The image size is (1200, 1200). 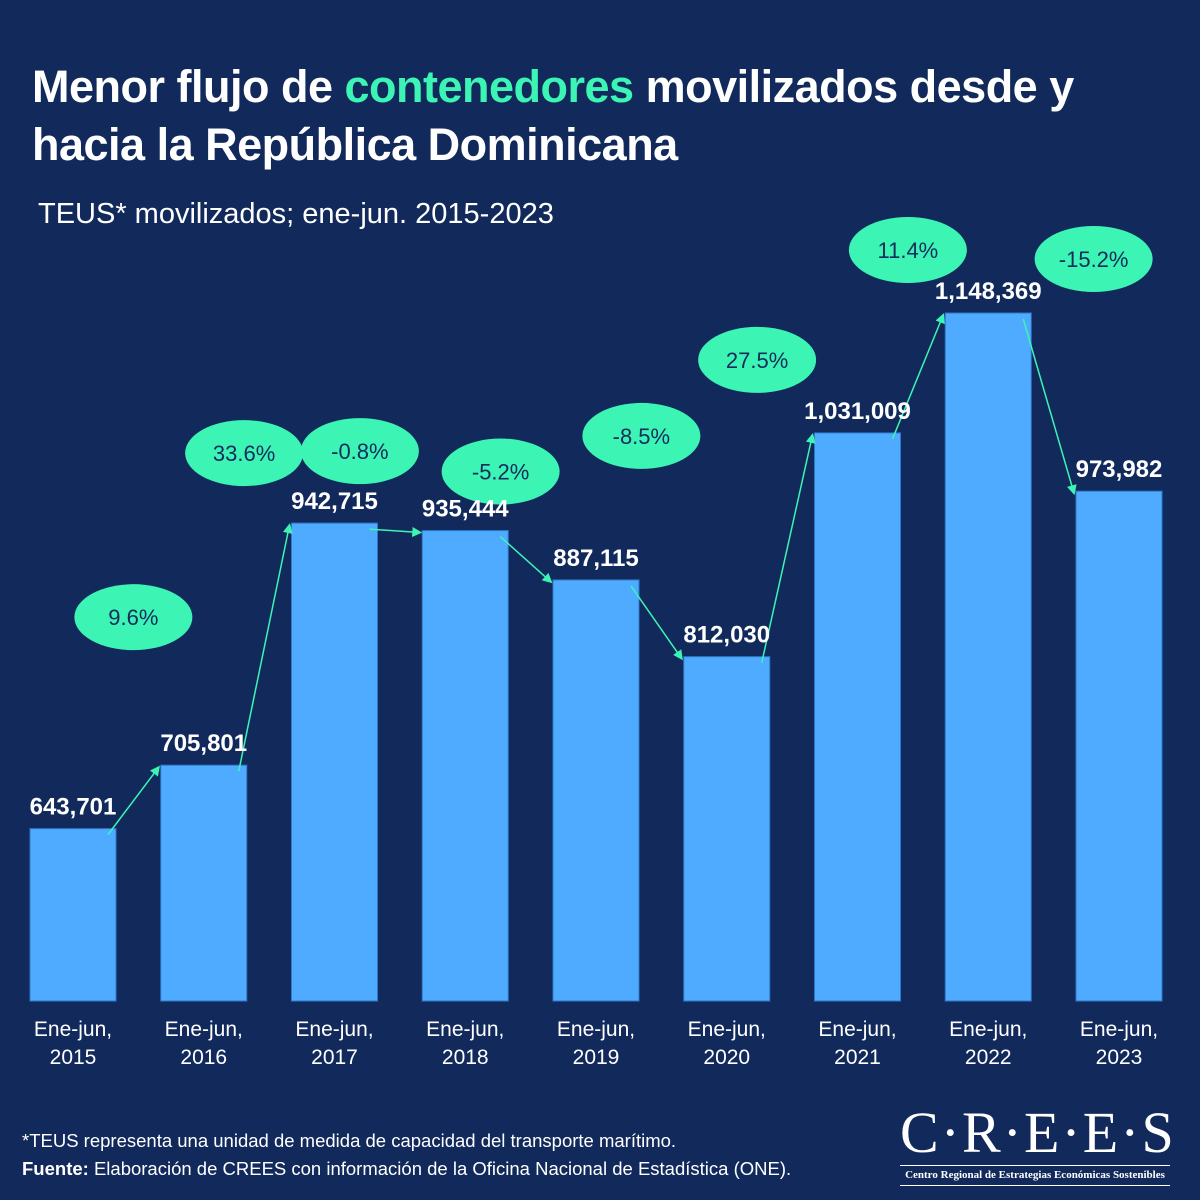 What do you see at coordinates (988, 657) in the screenshot?
I see `bar-2022` at bounding box center [988, 657].